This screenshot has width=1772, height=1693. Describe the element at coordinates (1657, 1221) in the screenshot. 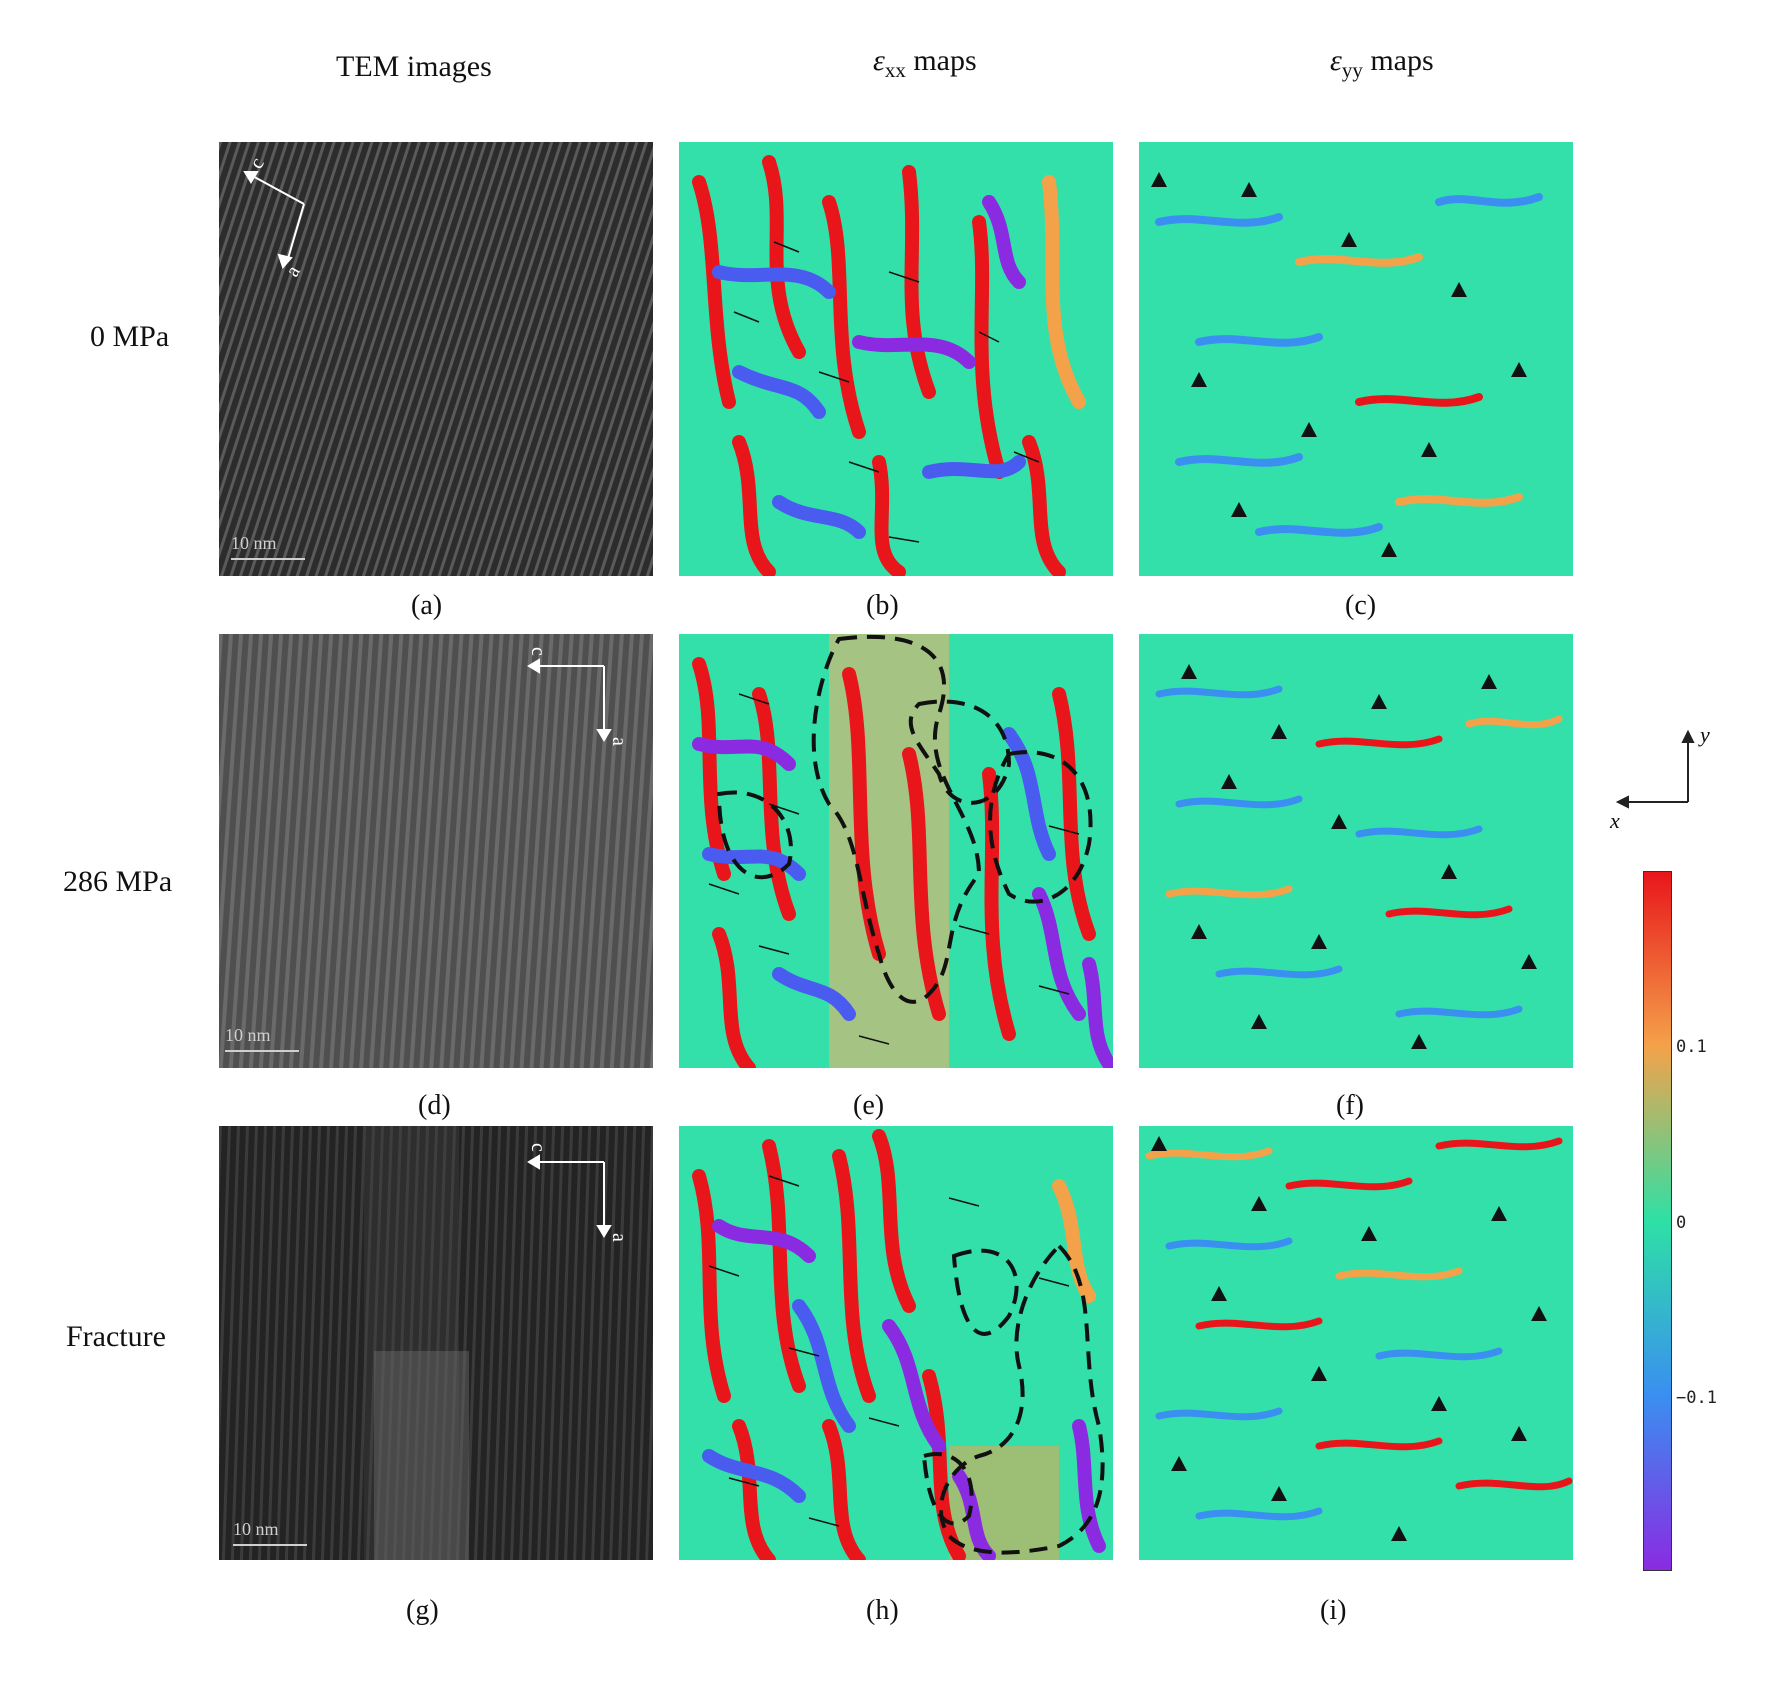

I see `colorbar` at that location.